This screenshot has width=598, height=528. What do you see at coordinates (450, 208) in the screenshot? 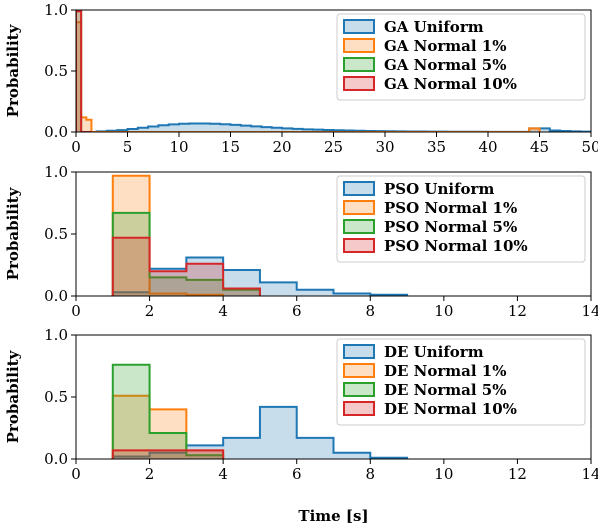
I see `legend-entry: PSO Normal 1%` at bounding box center [450, 208].